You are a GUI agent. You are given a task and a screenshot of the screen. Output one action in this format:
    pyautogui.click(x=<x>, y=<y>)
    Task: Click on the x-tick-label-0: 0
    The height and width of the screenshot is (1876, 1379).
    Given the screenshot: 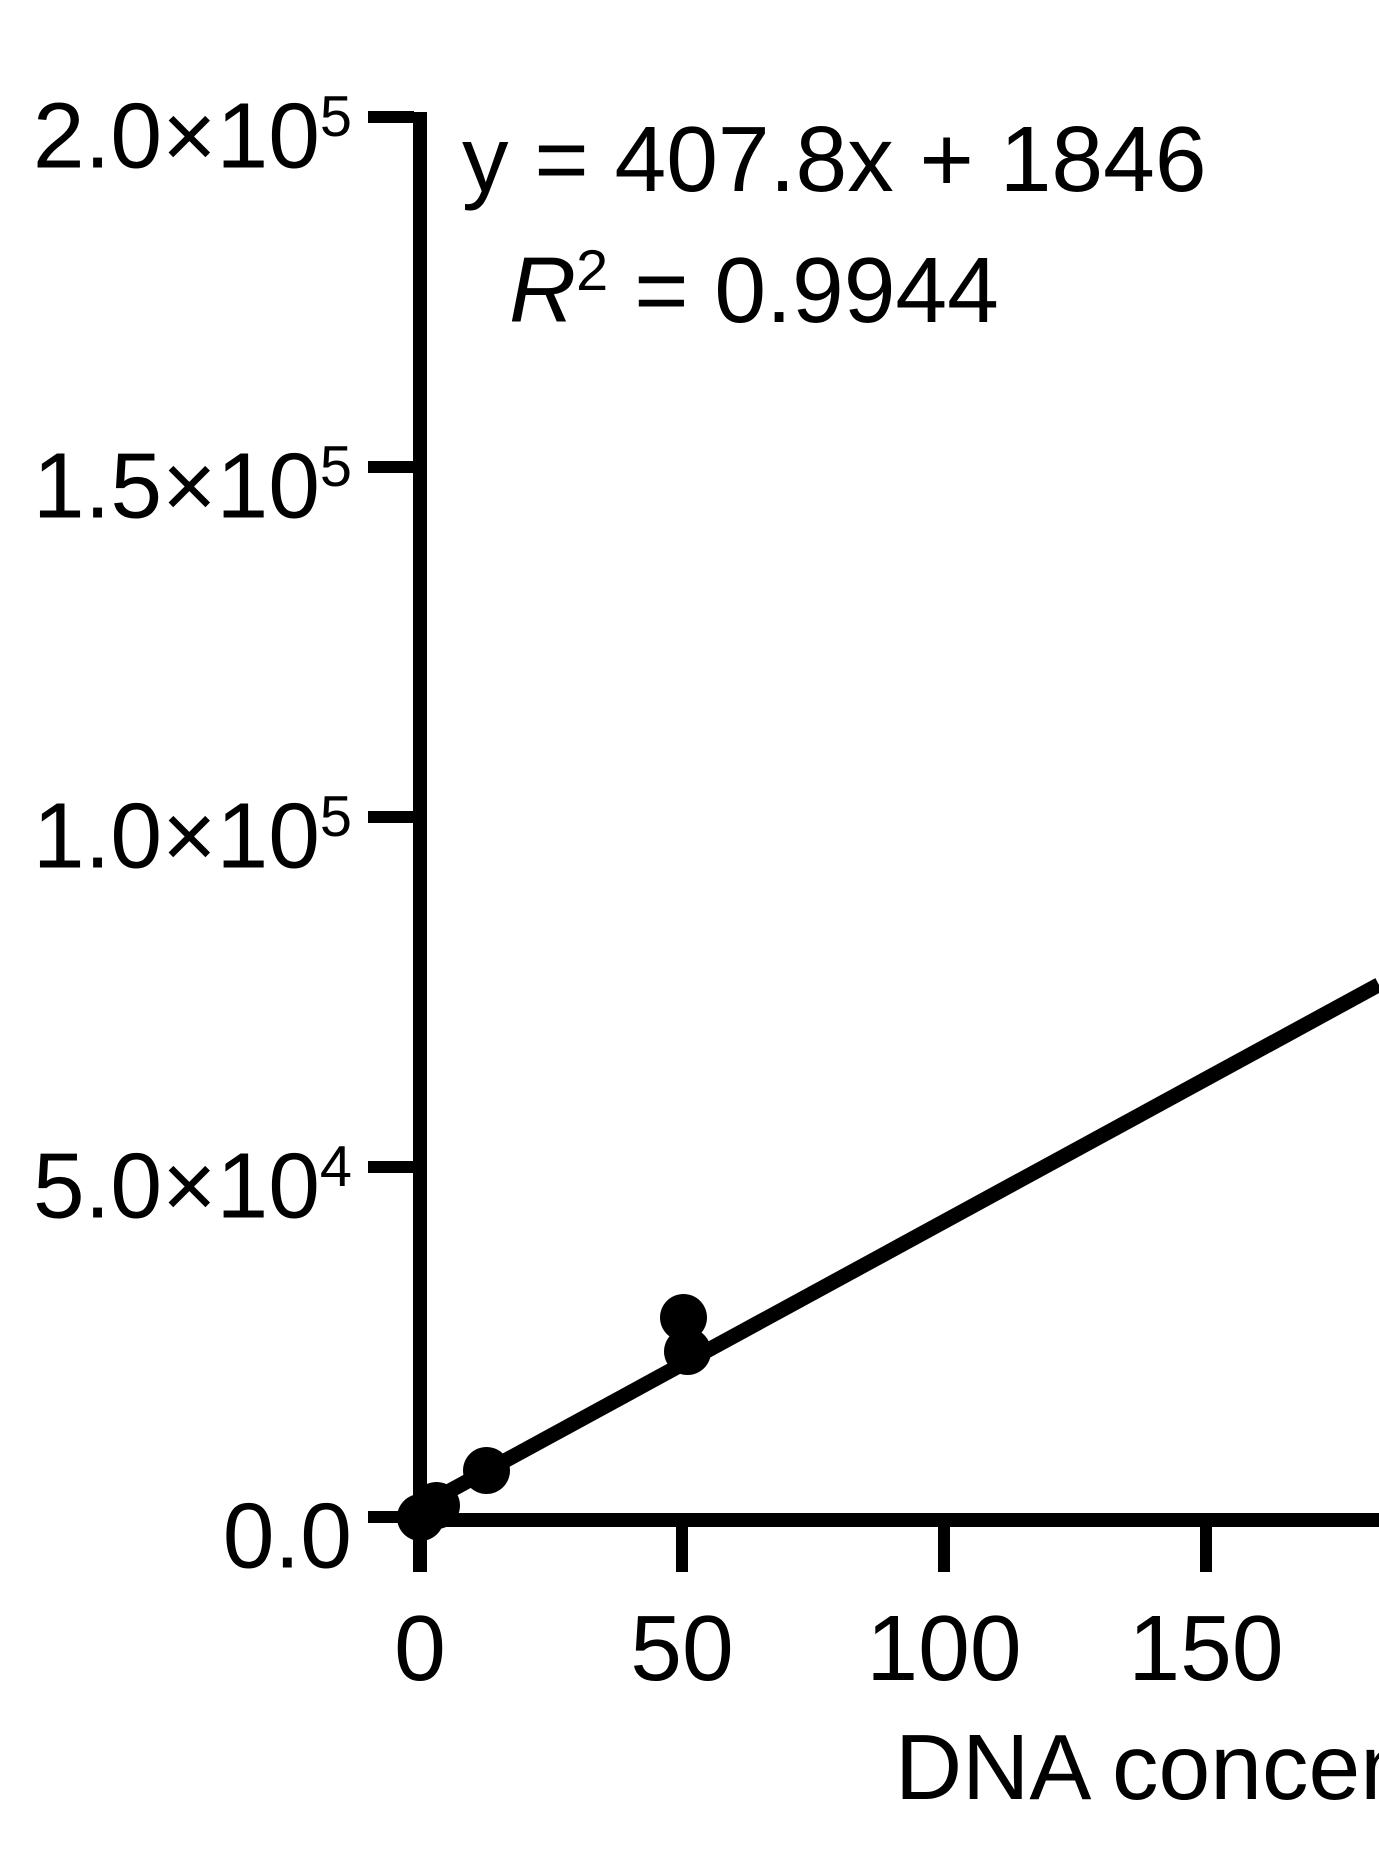 What is the action you would take?
    pyautogui.click(x=420, y=1648)
    